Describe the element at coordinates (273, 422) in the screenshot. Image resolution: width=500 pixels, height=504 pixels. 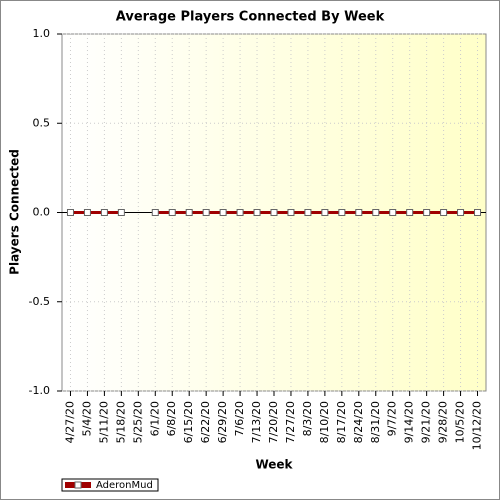
I see `x-tick-label: 7/20/20` at that location.